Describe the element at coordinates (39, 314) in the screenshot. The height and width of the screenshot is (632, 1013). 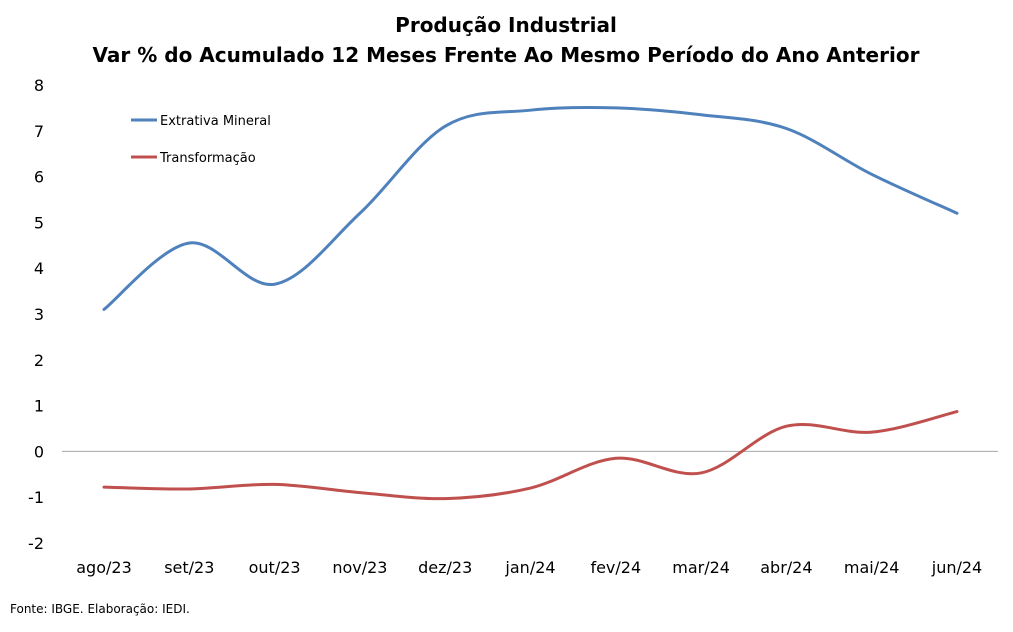
I see `y-tick-label: 3` at that location.